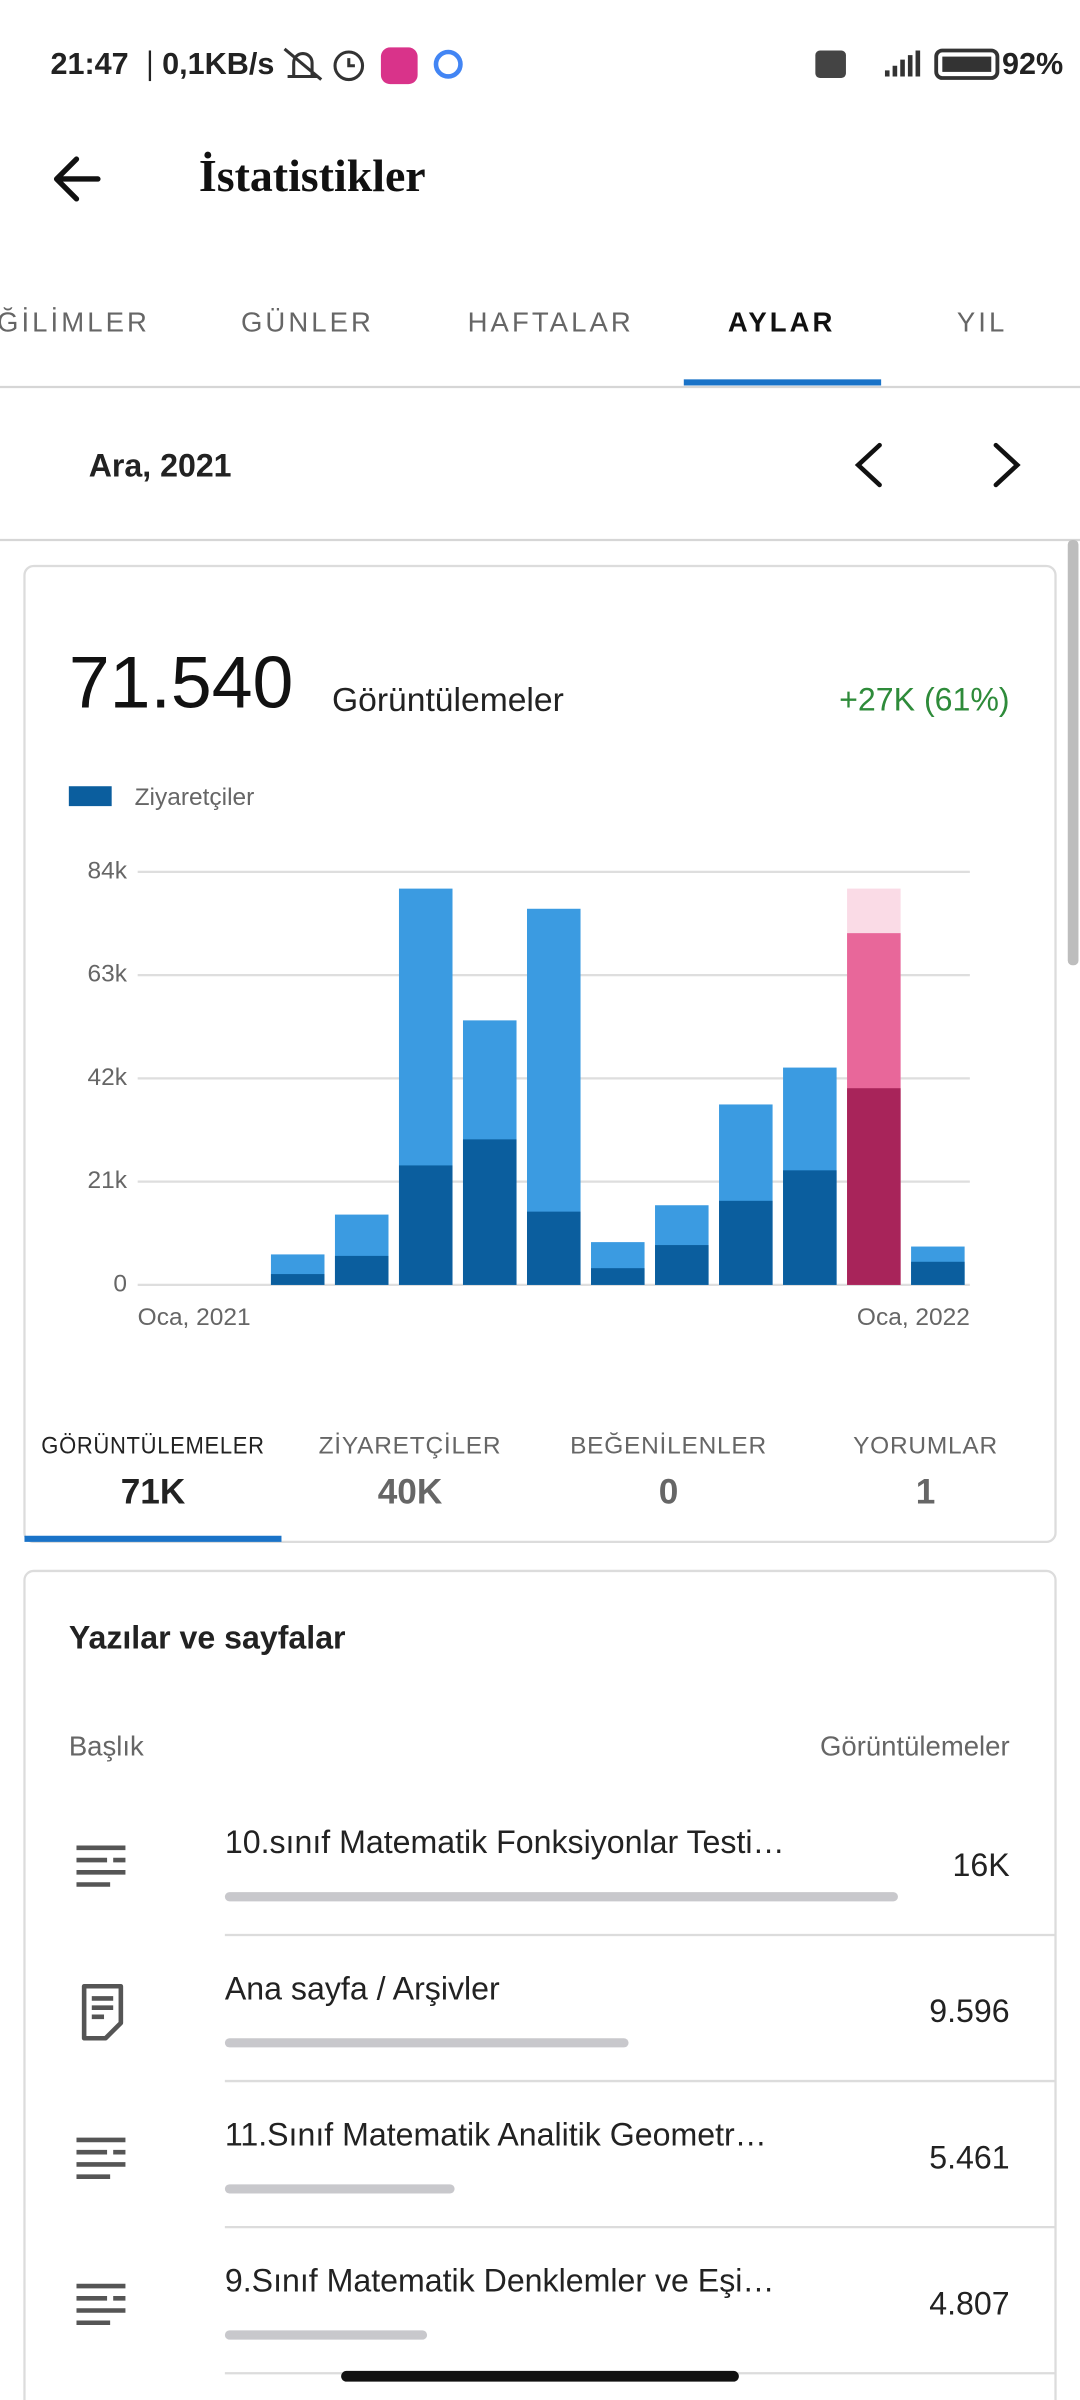 This screenshot has height=2400, width=1080. Describe the element at coordinates (108, 870) in the screenshot. I see `y-tick-label: 84k` at that location.